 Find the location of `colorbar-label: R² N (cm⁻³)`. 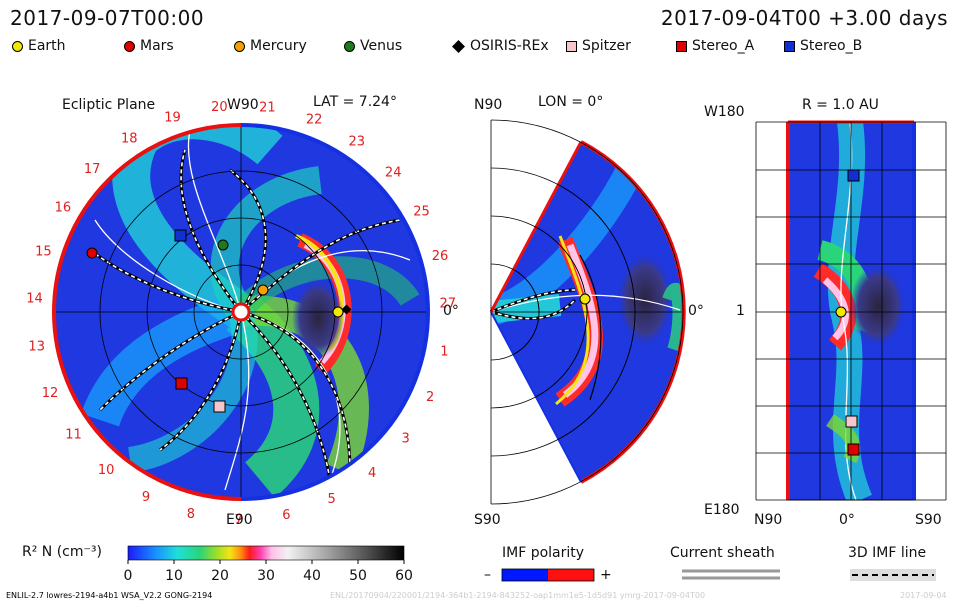

colorbar-label: R² N (cm⁻³) is located at coordinates (62, 552).